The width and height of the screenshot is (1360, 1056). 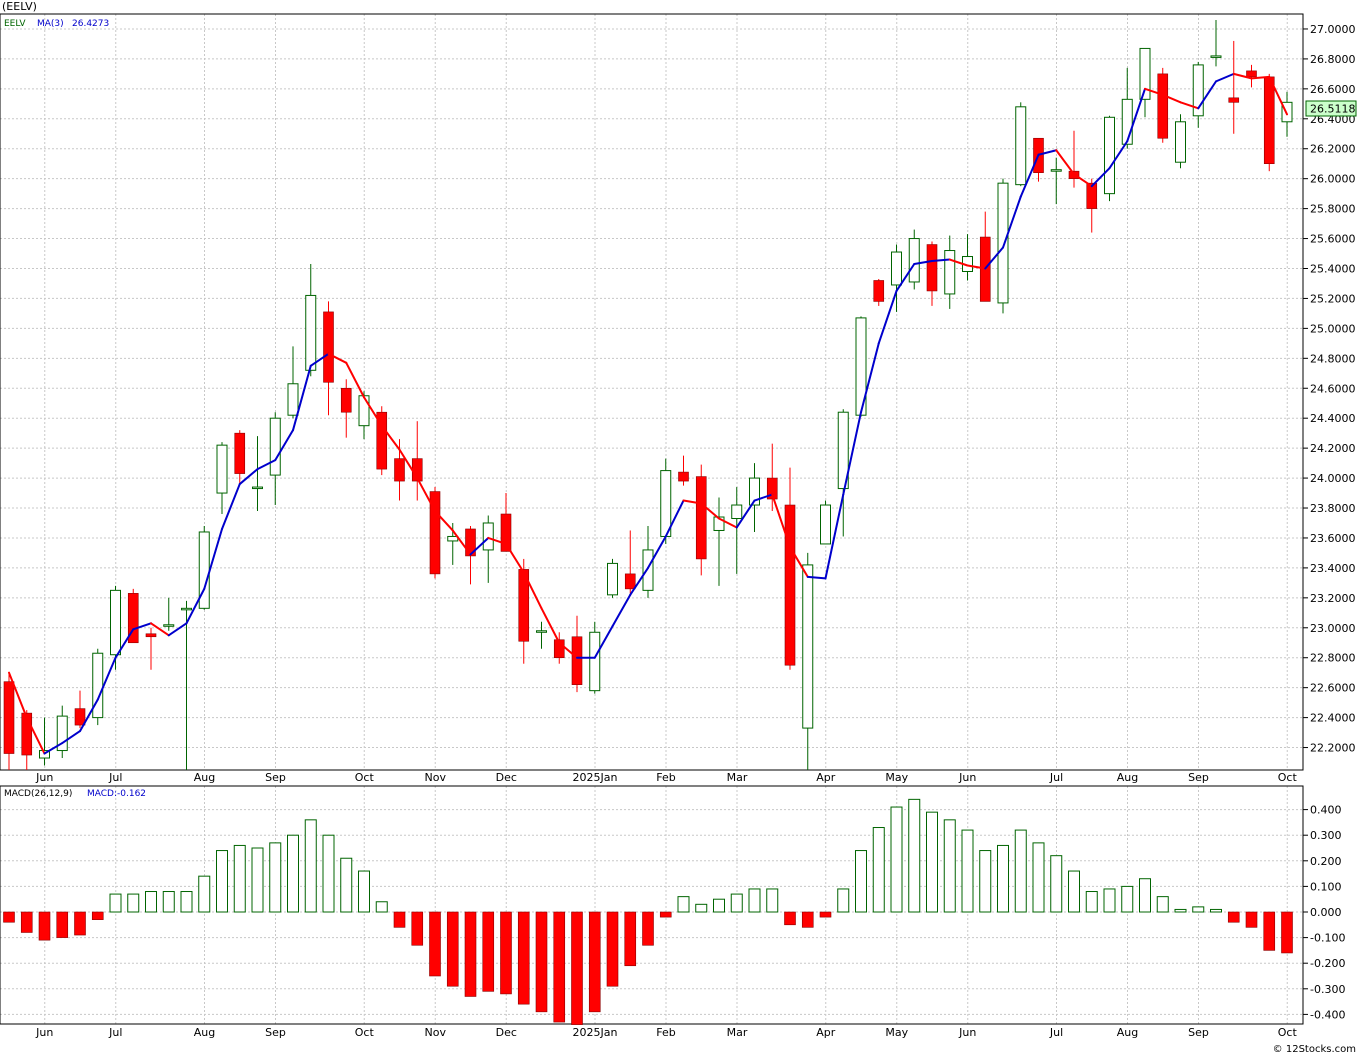 What do you see at coordinates (1327, 1014) in the screenshot?
I see `macd-tick-label: -0.400` at bounding box center [1327, 1014].